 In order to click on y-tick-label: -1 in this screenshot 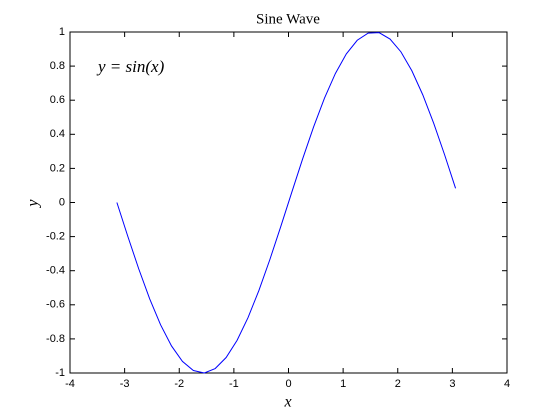, I will do `click(60, 373)`.